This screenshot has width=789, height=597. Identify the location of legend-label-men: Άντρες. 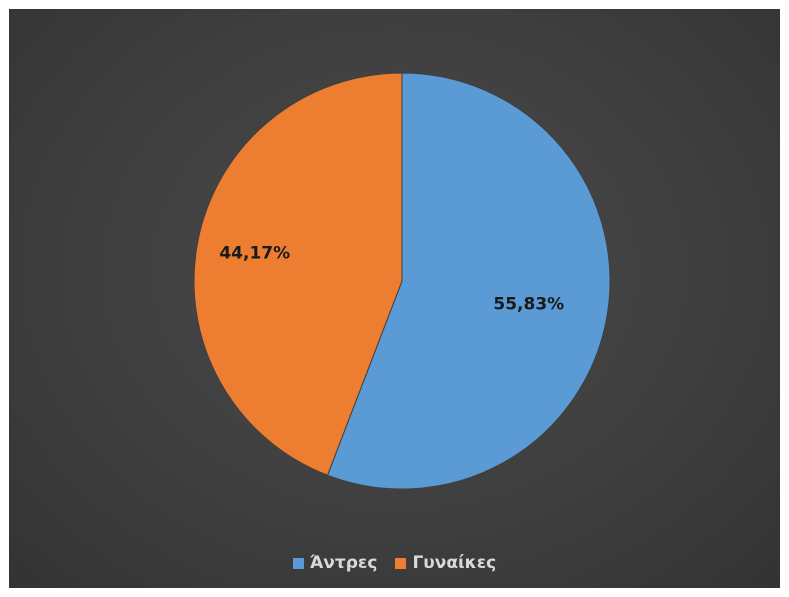
(343, 563).